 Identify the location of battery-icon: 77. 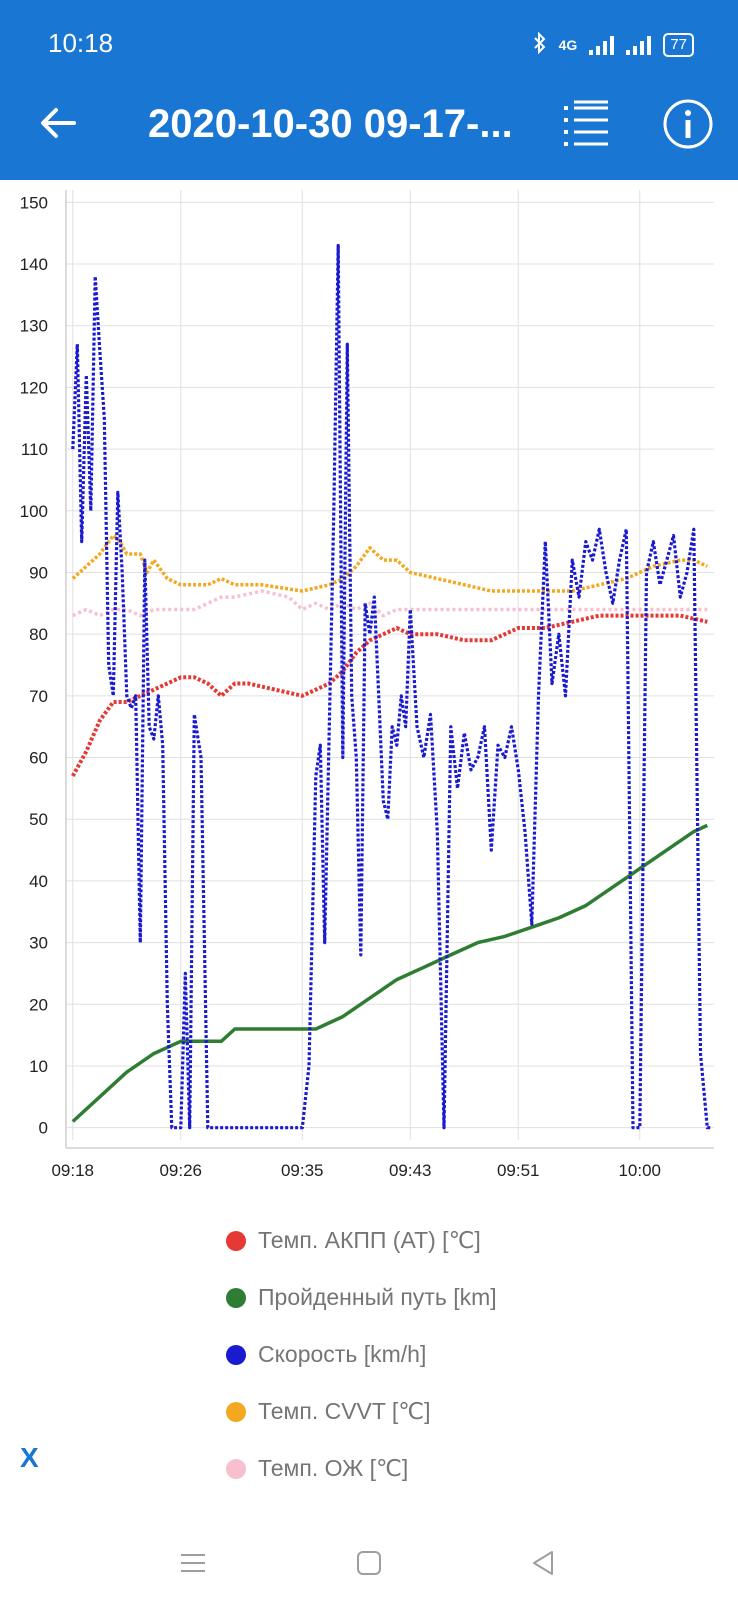
(678, 45).